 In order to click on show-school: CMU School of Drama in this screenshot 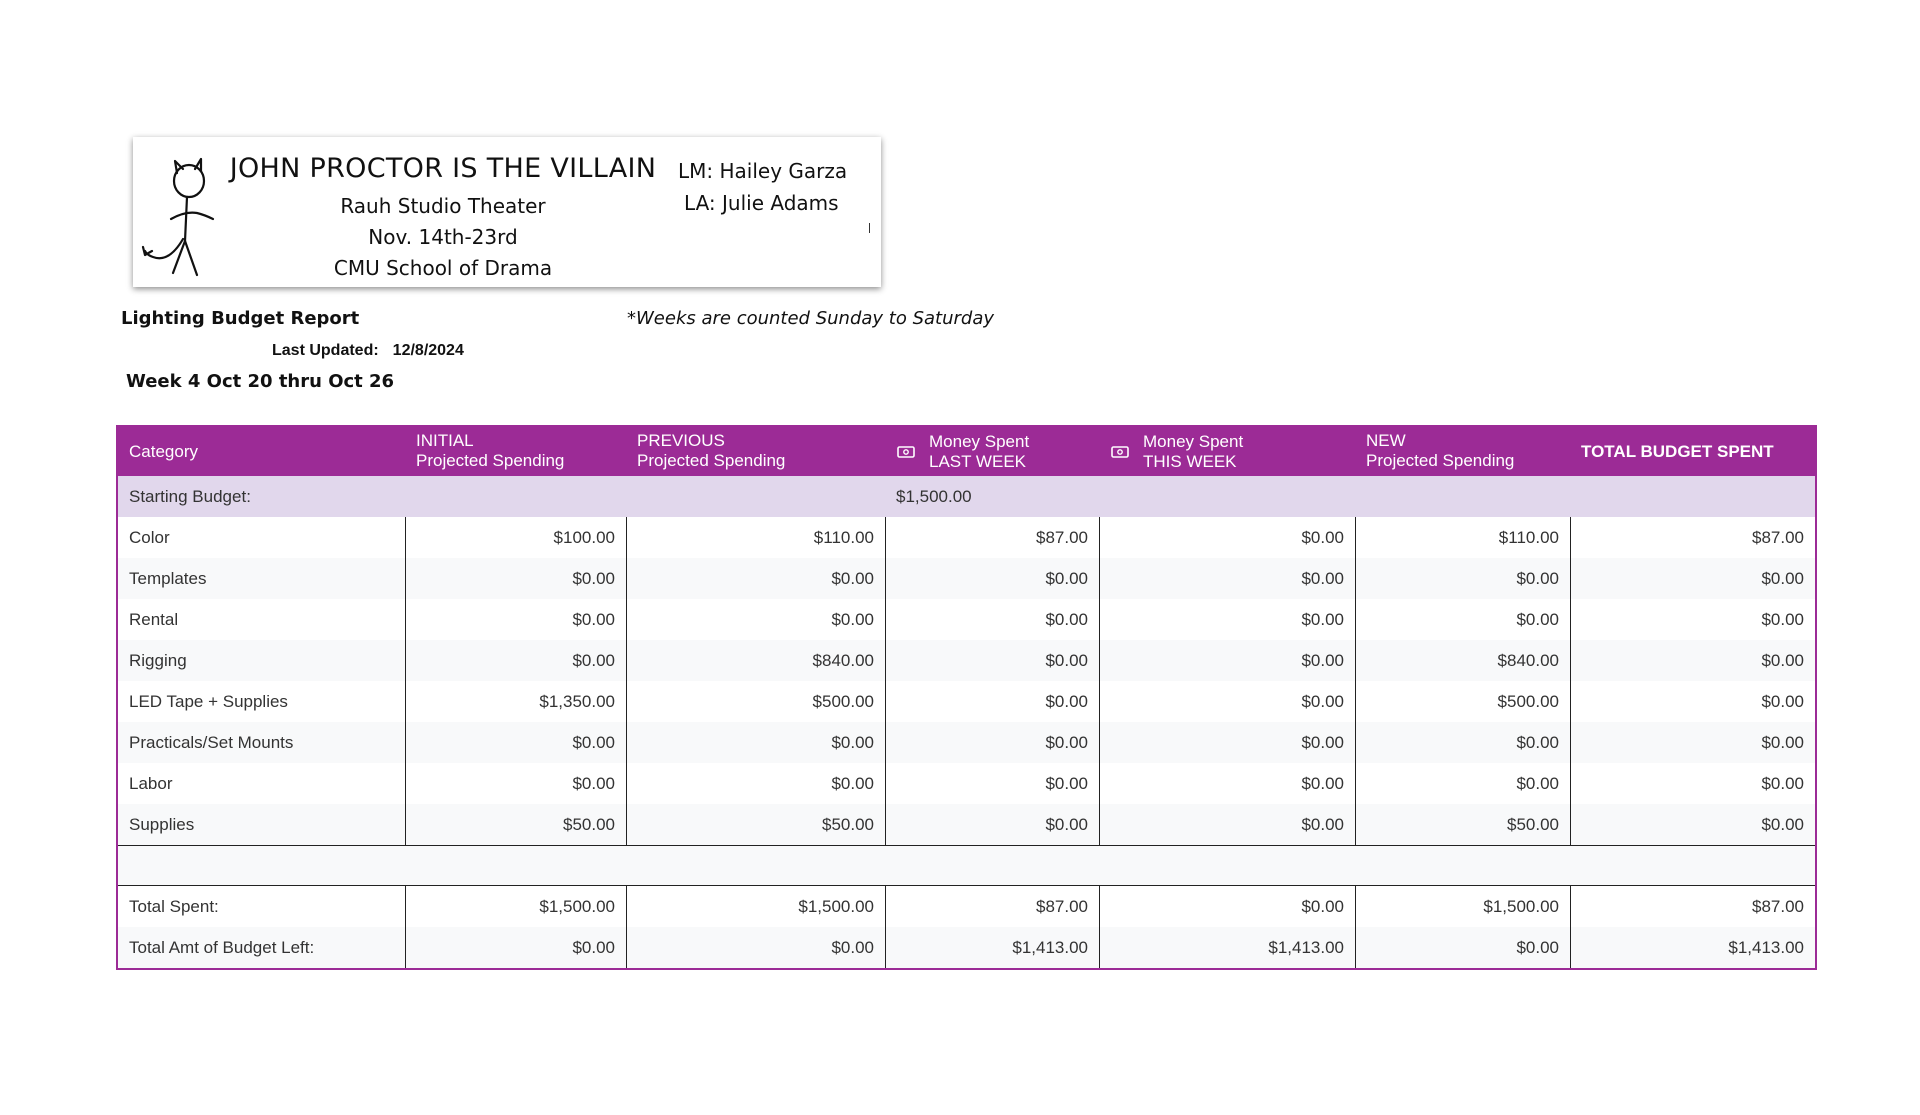, I will do `click(443, 268)`.